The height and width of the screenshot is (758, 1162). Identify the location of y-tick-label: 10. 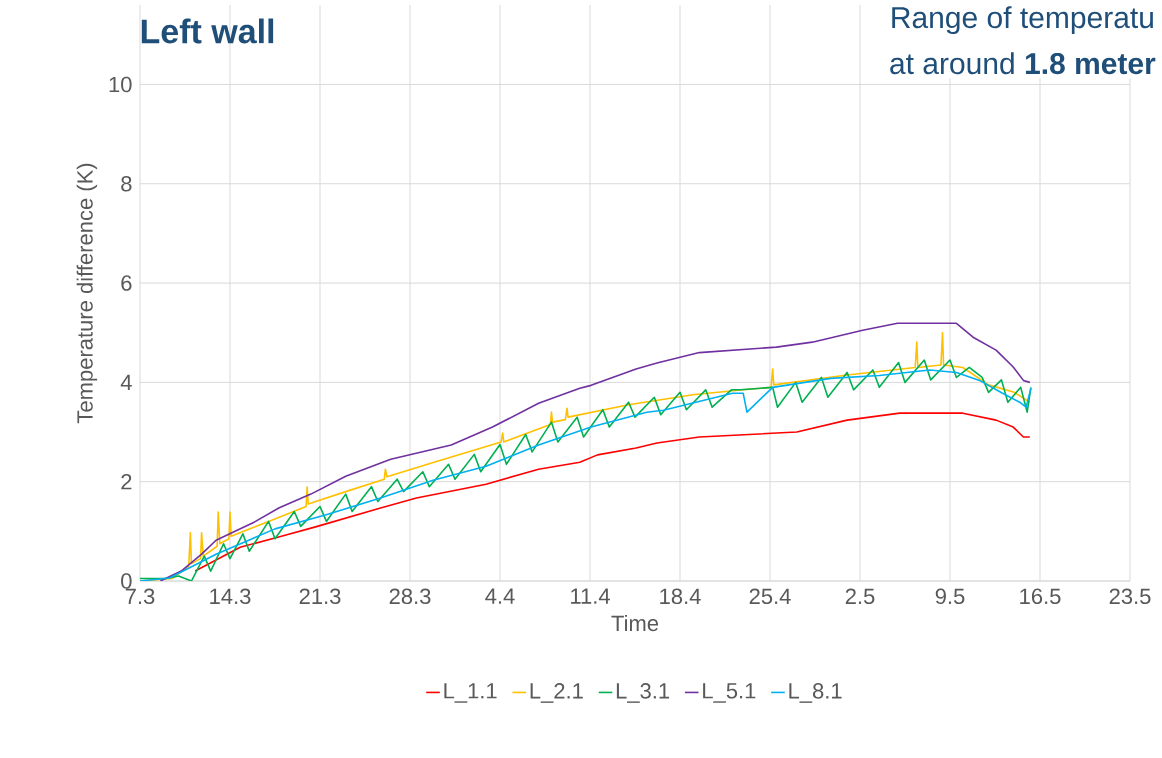
(120, 84).